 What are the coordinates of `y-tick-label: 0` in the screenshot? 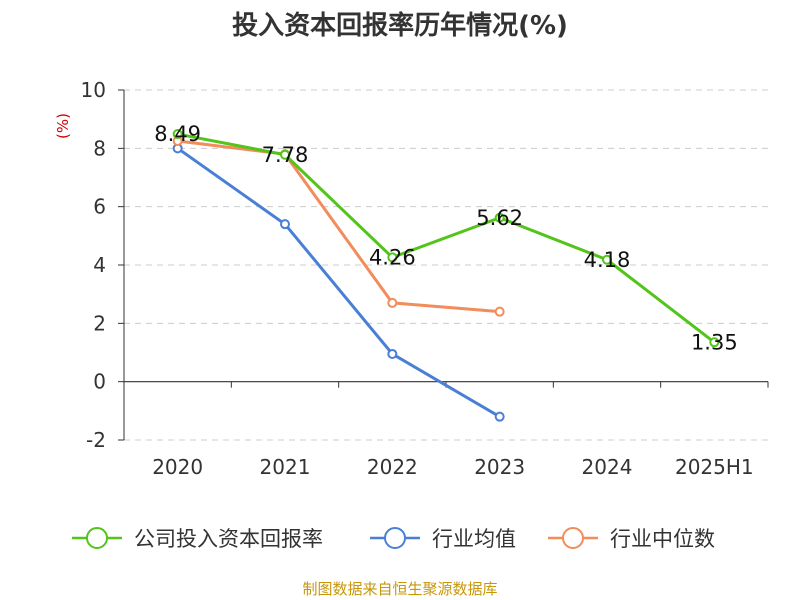 It's located at (99, 382).